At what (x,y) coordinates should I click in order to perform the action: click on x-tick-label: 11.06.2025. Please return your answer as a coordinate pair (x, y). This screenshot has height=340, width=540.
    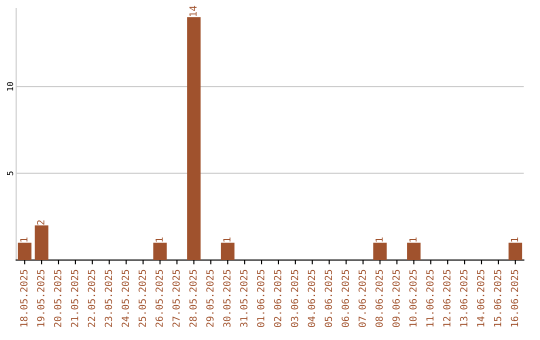
    Looking at the image, I should click on (430, 298).